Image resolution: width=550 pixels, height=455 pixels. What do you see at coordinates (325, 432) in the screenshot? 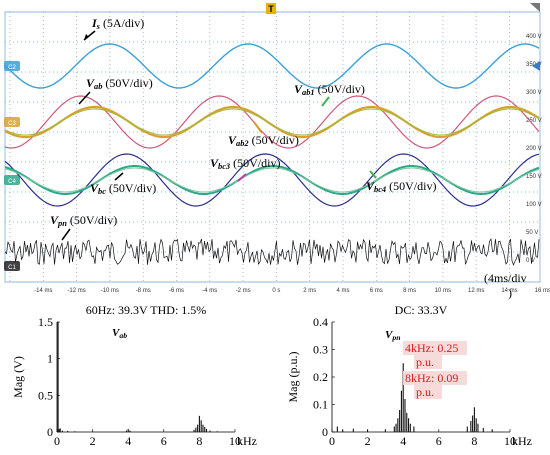
I see `y-tick-label: 0` at bounding box center [325, 432].